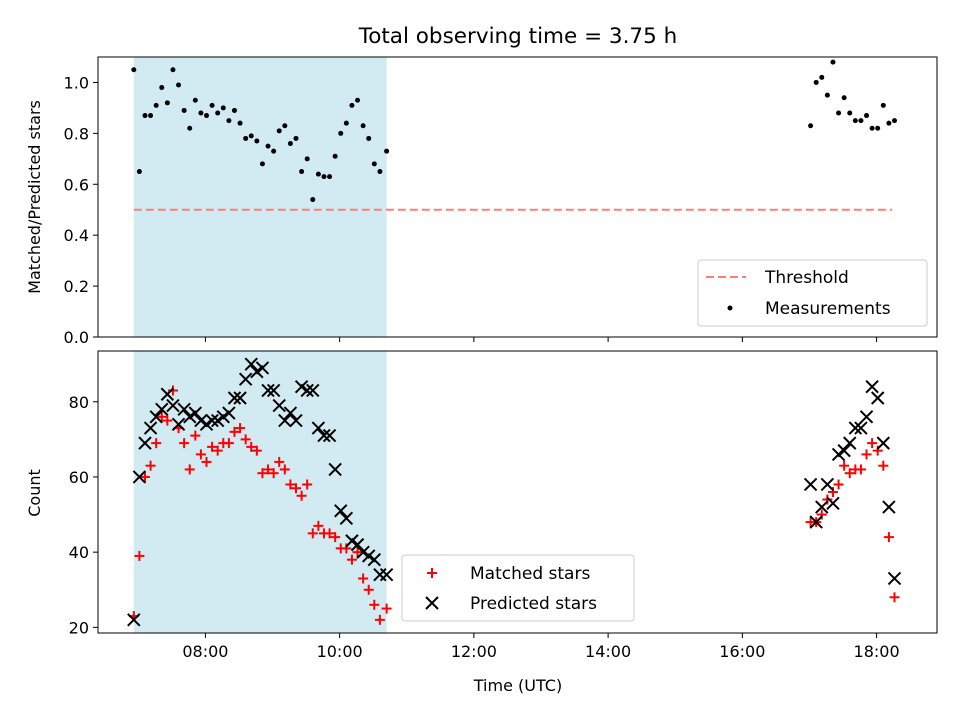 The image size is (960, 724). Describe the element at coordinates (517, 685) in the screenshot. I see `x-axis-label: Time (UTC)` at that location.